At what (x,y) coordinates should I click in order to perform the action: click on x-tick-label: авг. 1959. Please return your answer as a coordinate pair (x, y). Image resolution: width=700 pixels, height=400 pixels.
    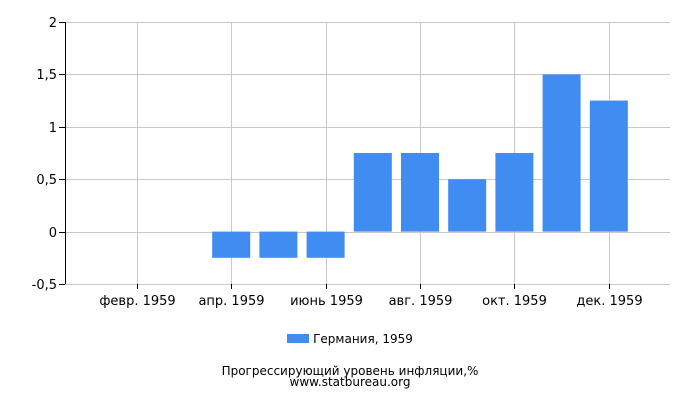
    Looking at the image, I should click on (421, 301).